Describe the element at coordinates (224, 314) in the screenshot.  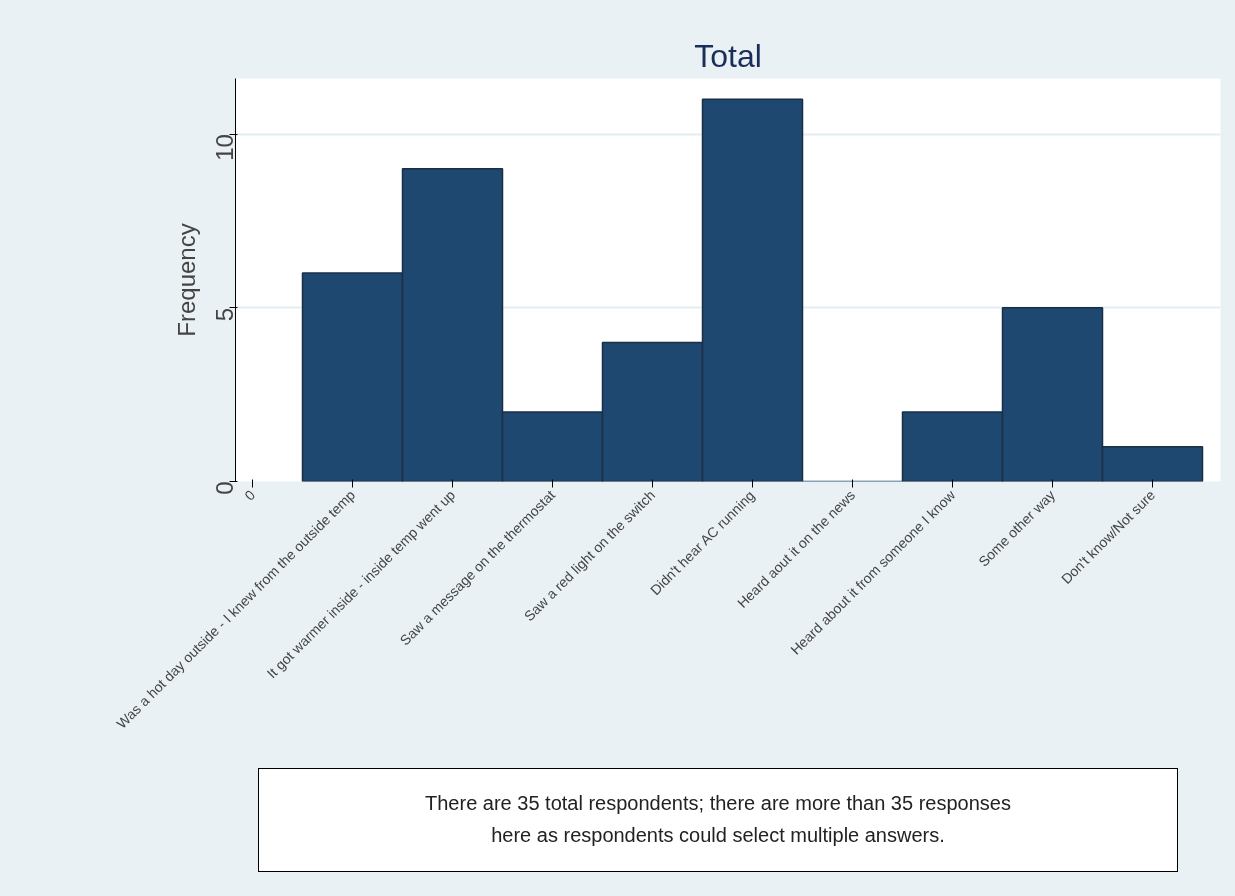
I see `y-tick-label: 5` at that location.